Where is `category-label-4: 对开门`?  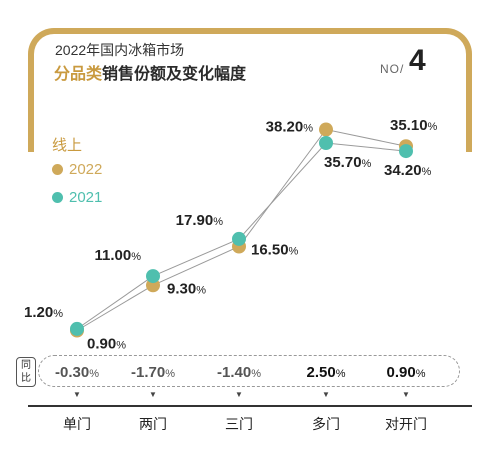
category-label-4: 对开门 is located at coordinates (406, 424).